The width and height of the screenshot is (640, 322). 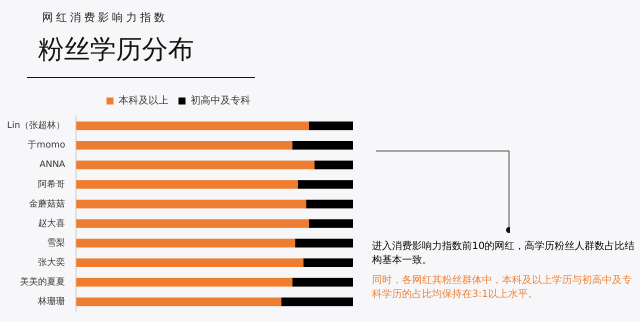 What do you see at coordinates (51, 302) in the screenshot?
I see `y-tick-label: 林珊珊` at bounding box center [51, 302].